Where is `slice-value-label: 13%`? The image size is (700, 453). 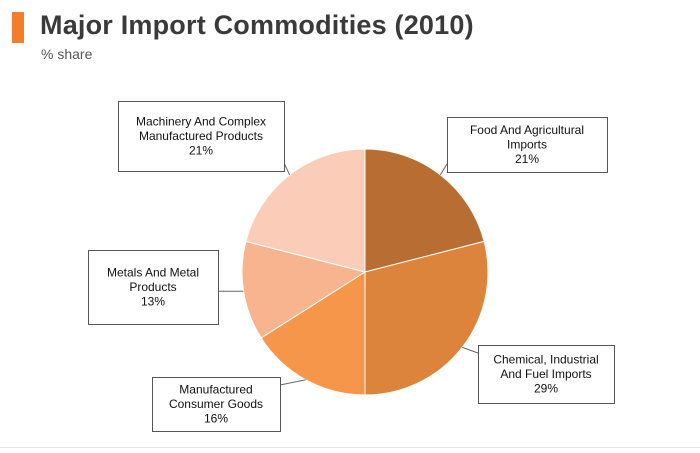 slice-value-label: 13% is located at coordinates (153, 302).